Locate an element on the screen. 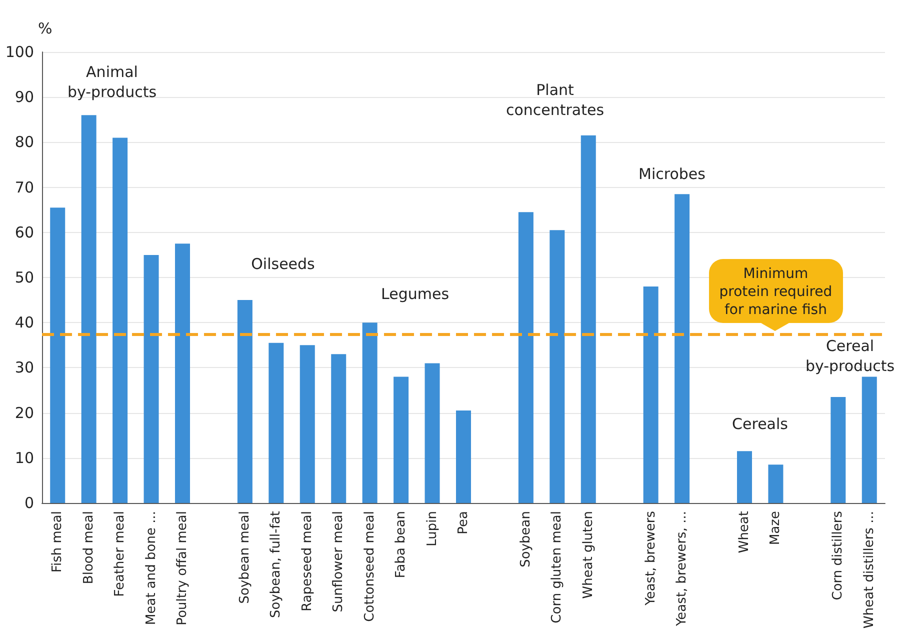  x-tick-label: Corn gluten meal is located at coordinates (557, 567).